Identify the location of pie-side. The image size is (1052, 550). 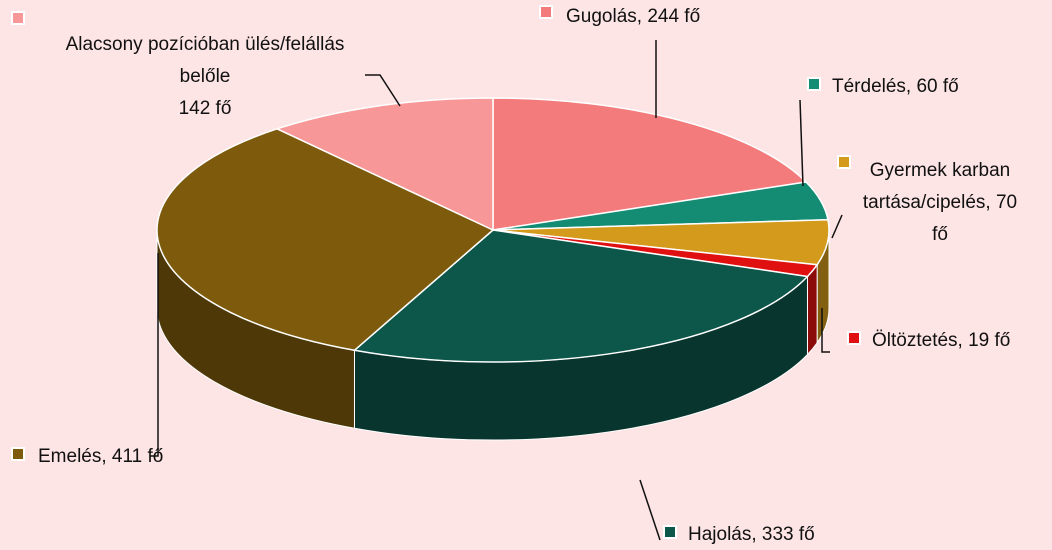
(812, 309).